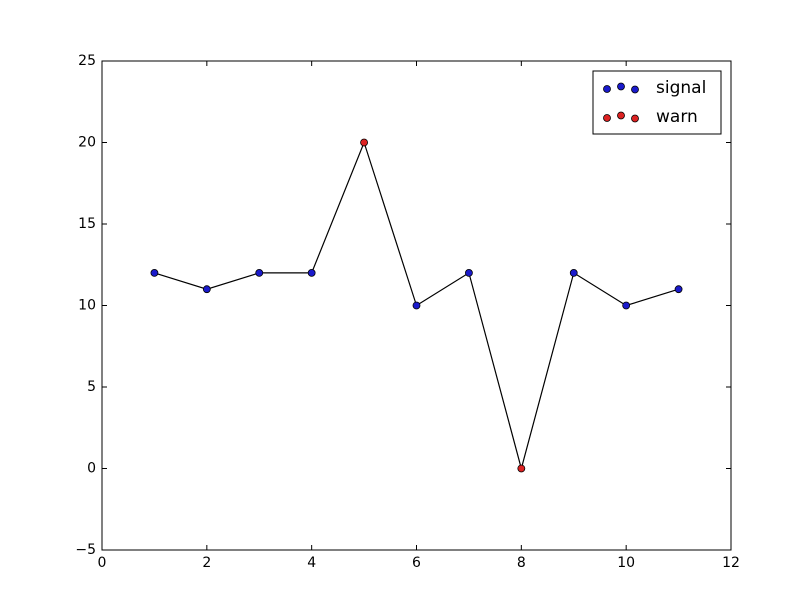  I want to click on y-tick-label: 5, so click(91, 387).